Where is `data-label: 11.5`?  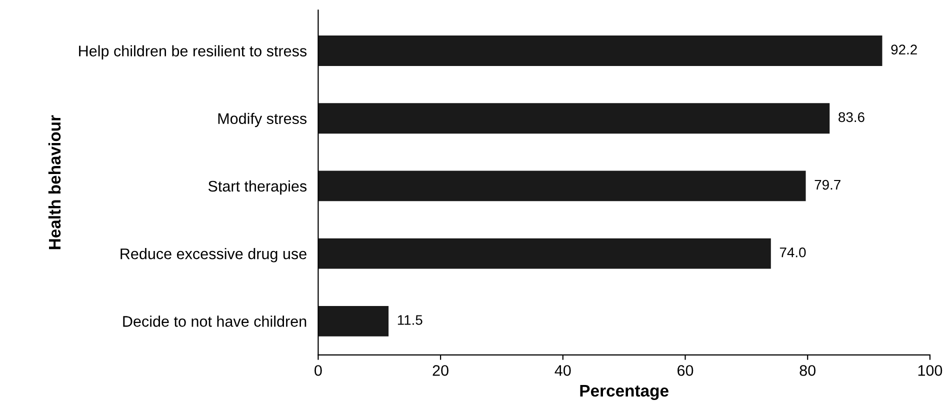
data-label: 11.5 is located at coordinates (410, 320).